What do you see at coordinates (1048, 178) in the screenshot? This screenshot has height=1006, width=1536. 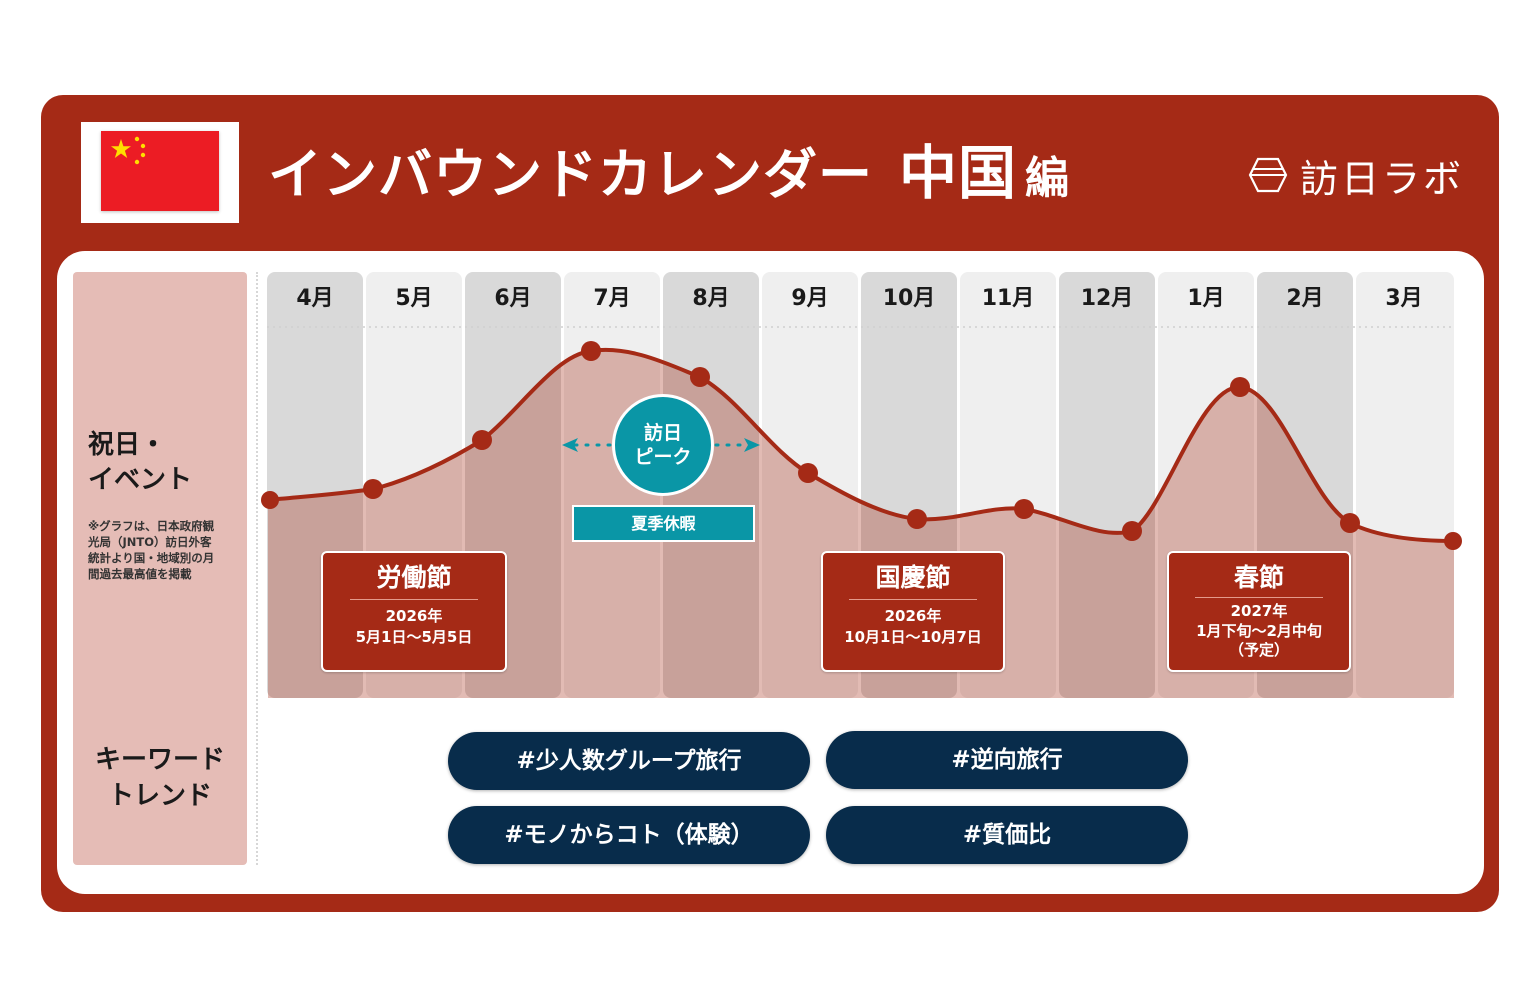 I see `title-suffix: 編` at bounding box center [1048, 178].